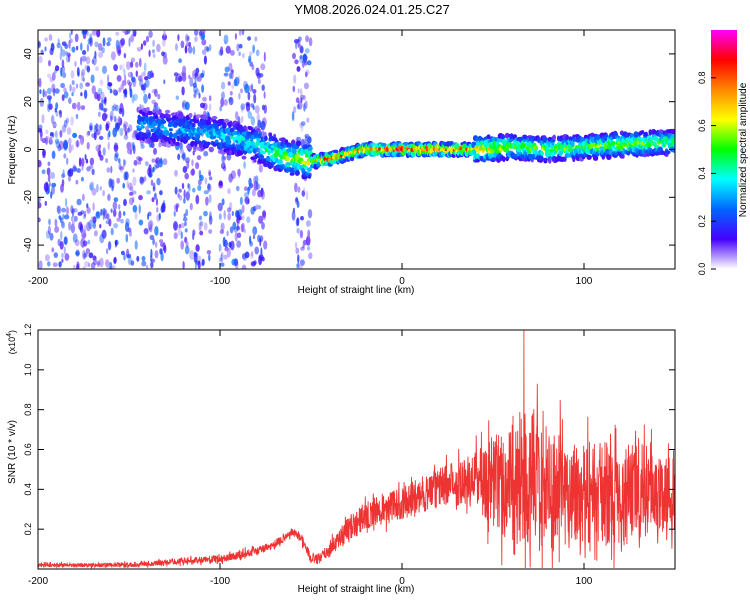 Image resolution: width=750 pixels, height=600 pixels. What do you see at coordinates (28, 197) in the screenshot?
I see `y-tick-label: -20` at bounding box center [28, 197].